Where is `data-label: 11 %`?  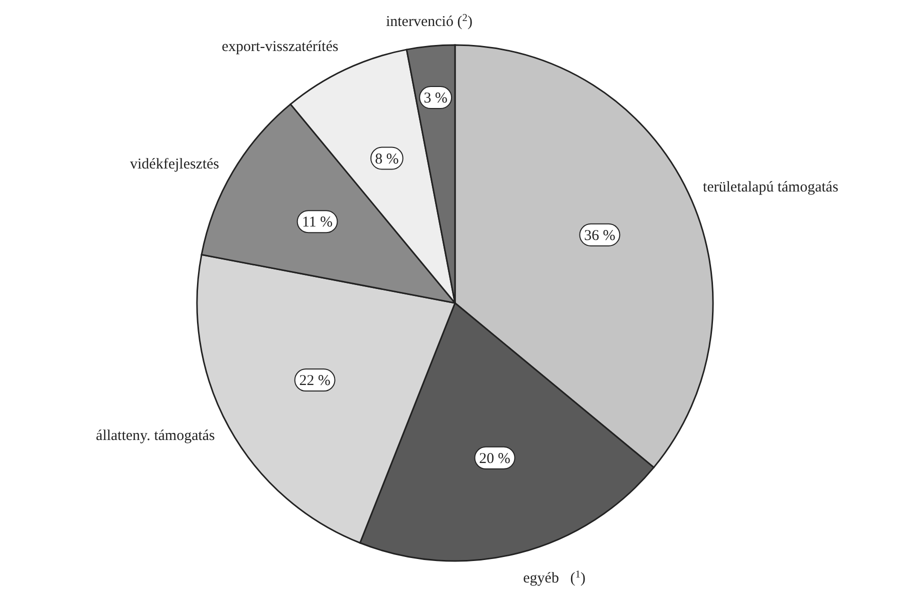
data-label: 11 % is located at coordinates (317, 222).